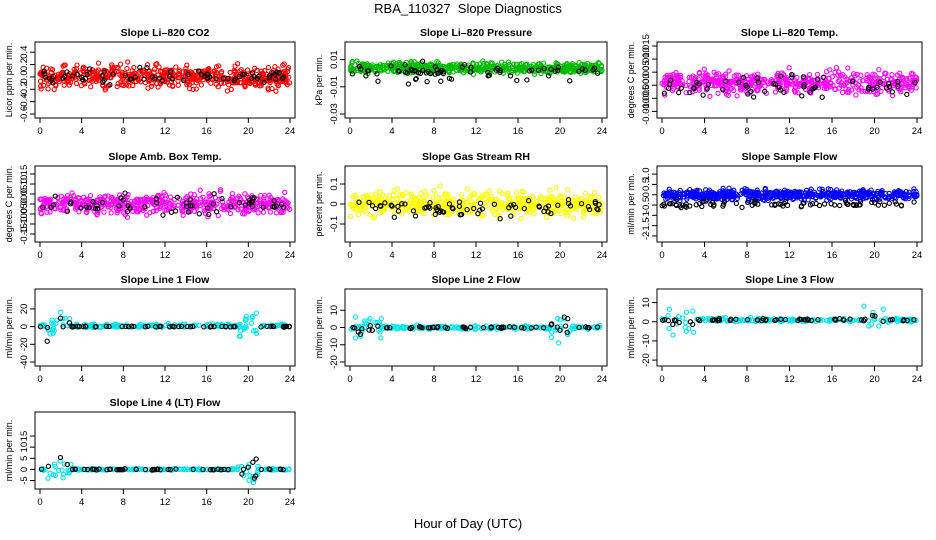  What do you see at coordinates (166, 280) in the screenshot?
I see `panel-title: Slope Line 1 Flow` at bounding box center [166, 280].